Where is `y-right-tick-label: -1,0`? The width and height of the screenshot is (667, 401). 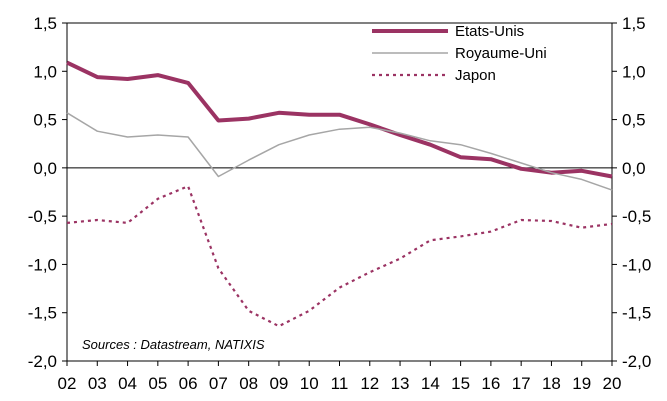
y-right-tick-label: -1,0 is located at coordinates (636, 264).